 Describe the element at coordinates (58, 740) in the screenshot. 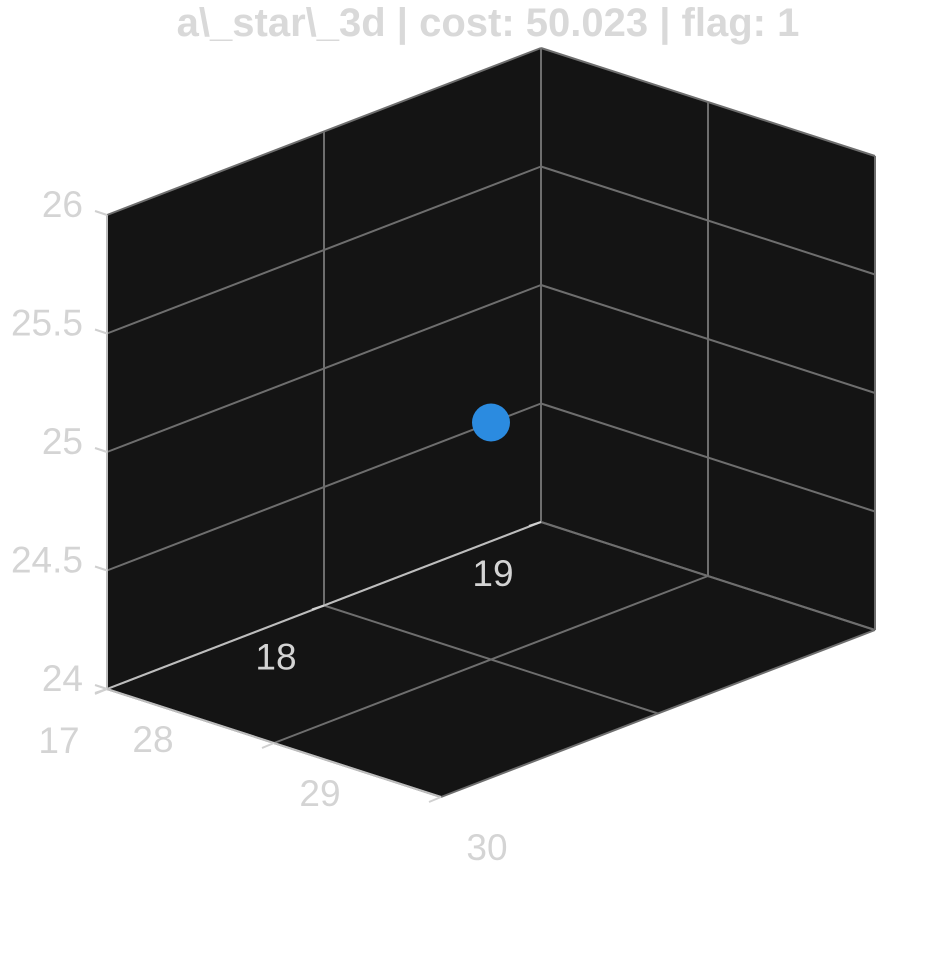

I see `y-tick-label: 17` at that location.